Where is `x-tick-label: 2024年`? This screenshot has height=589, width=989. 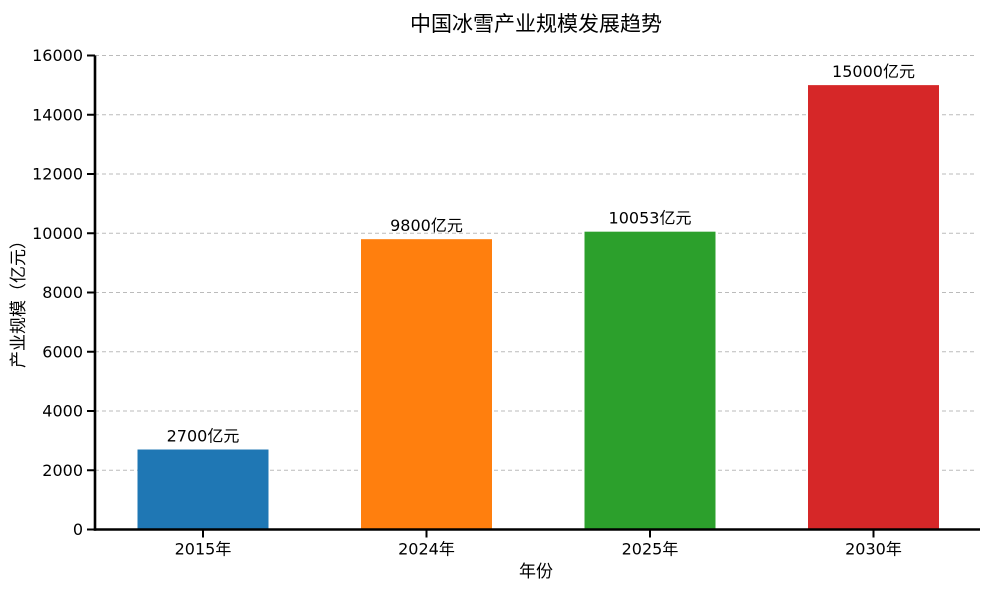
x-tick-label: 2024年 is located at coordinates (426, 549).